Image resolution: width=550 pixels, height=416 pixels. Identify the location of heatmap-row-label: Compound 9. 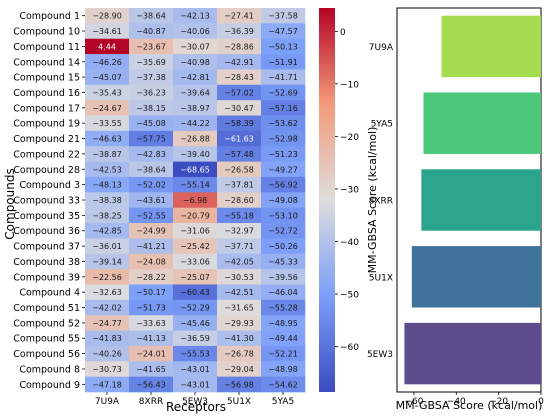
(49, 385).